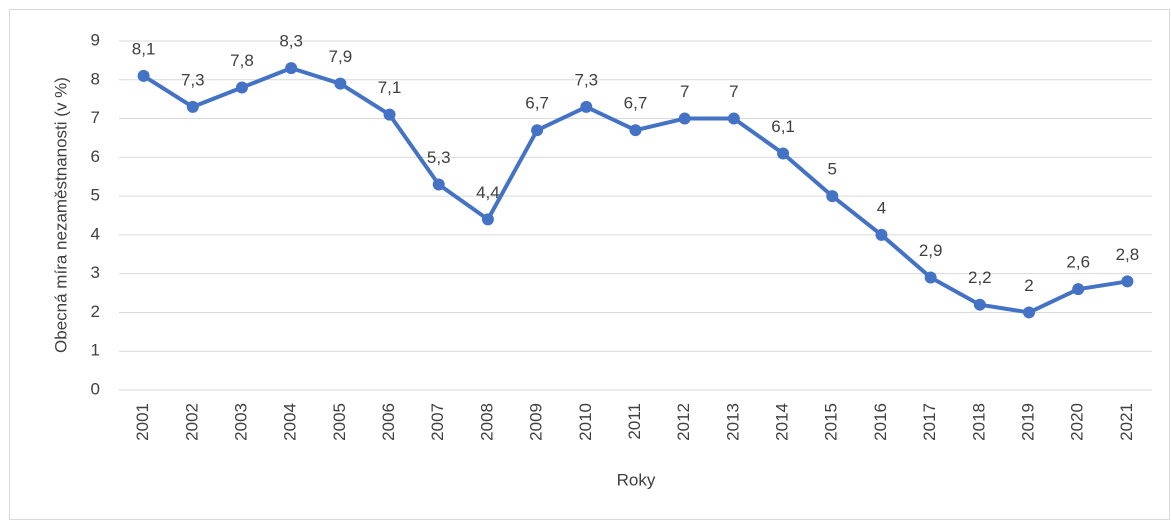 The height and width of the screenshot is (521, 1171). What do you see at coordinates (95, 39) in the screenshot?
I see `y-tick-label: 9` at bounding box center [95, 39].